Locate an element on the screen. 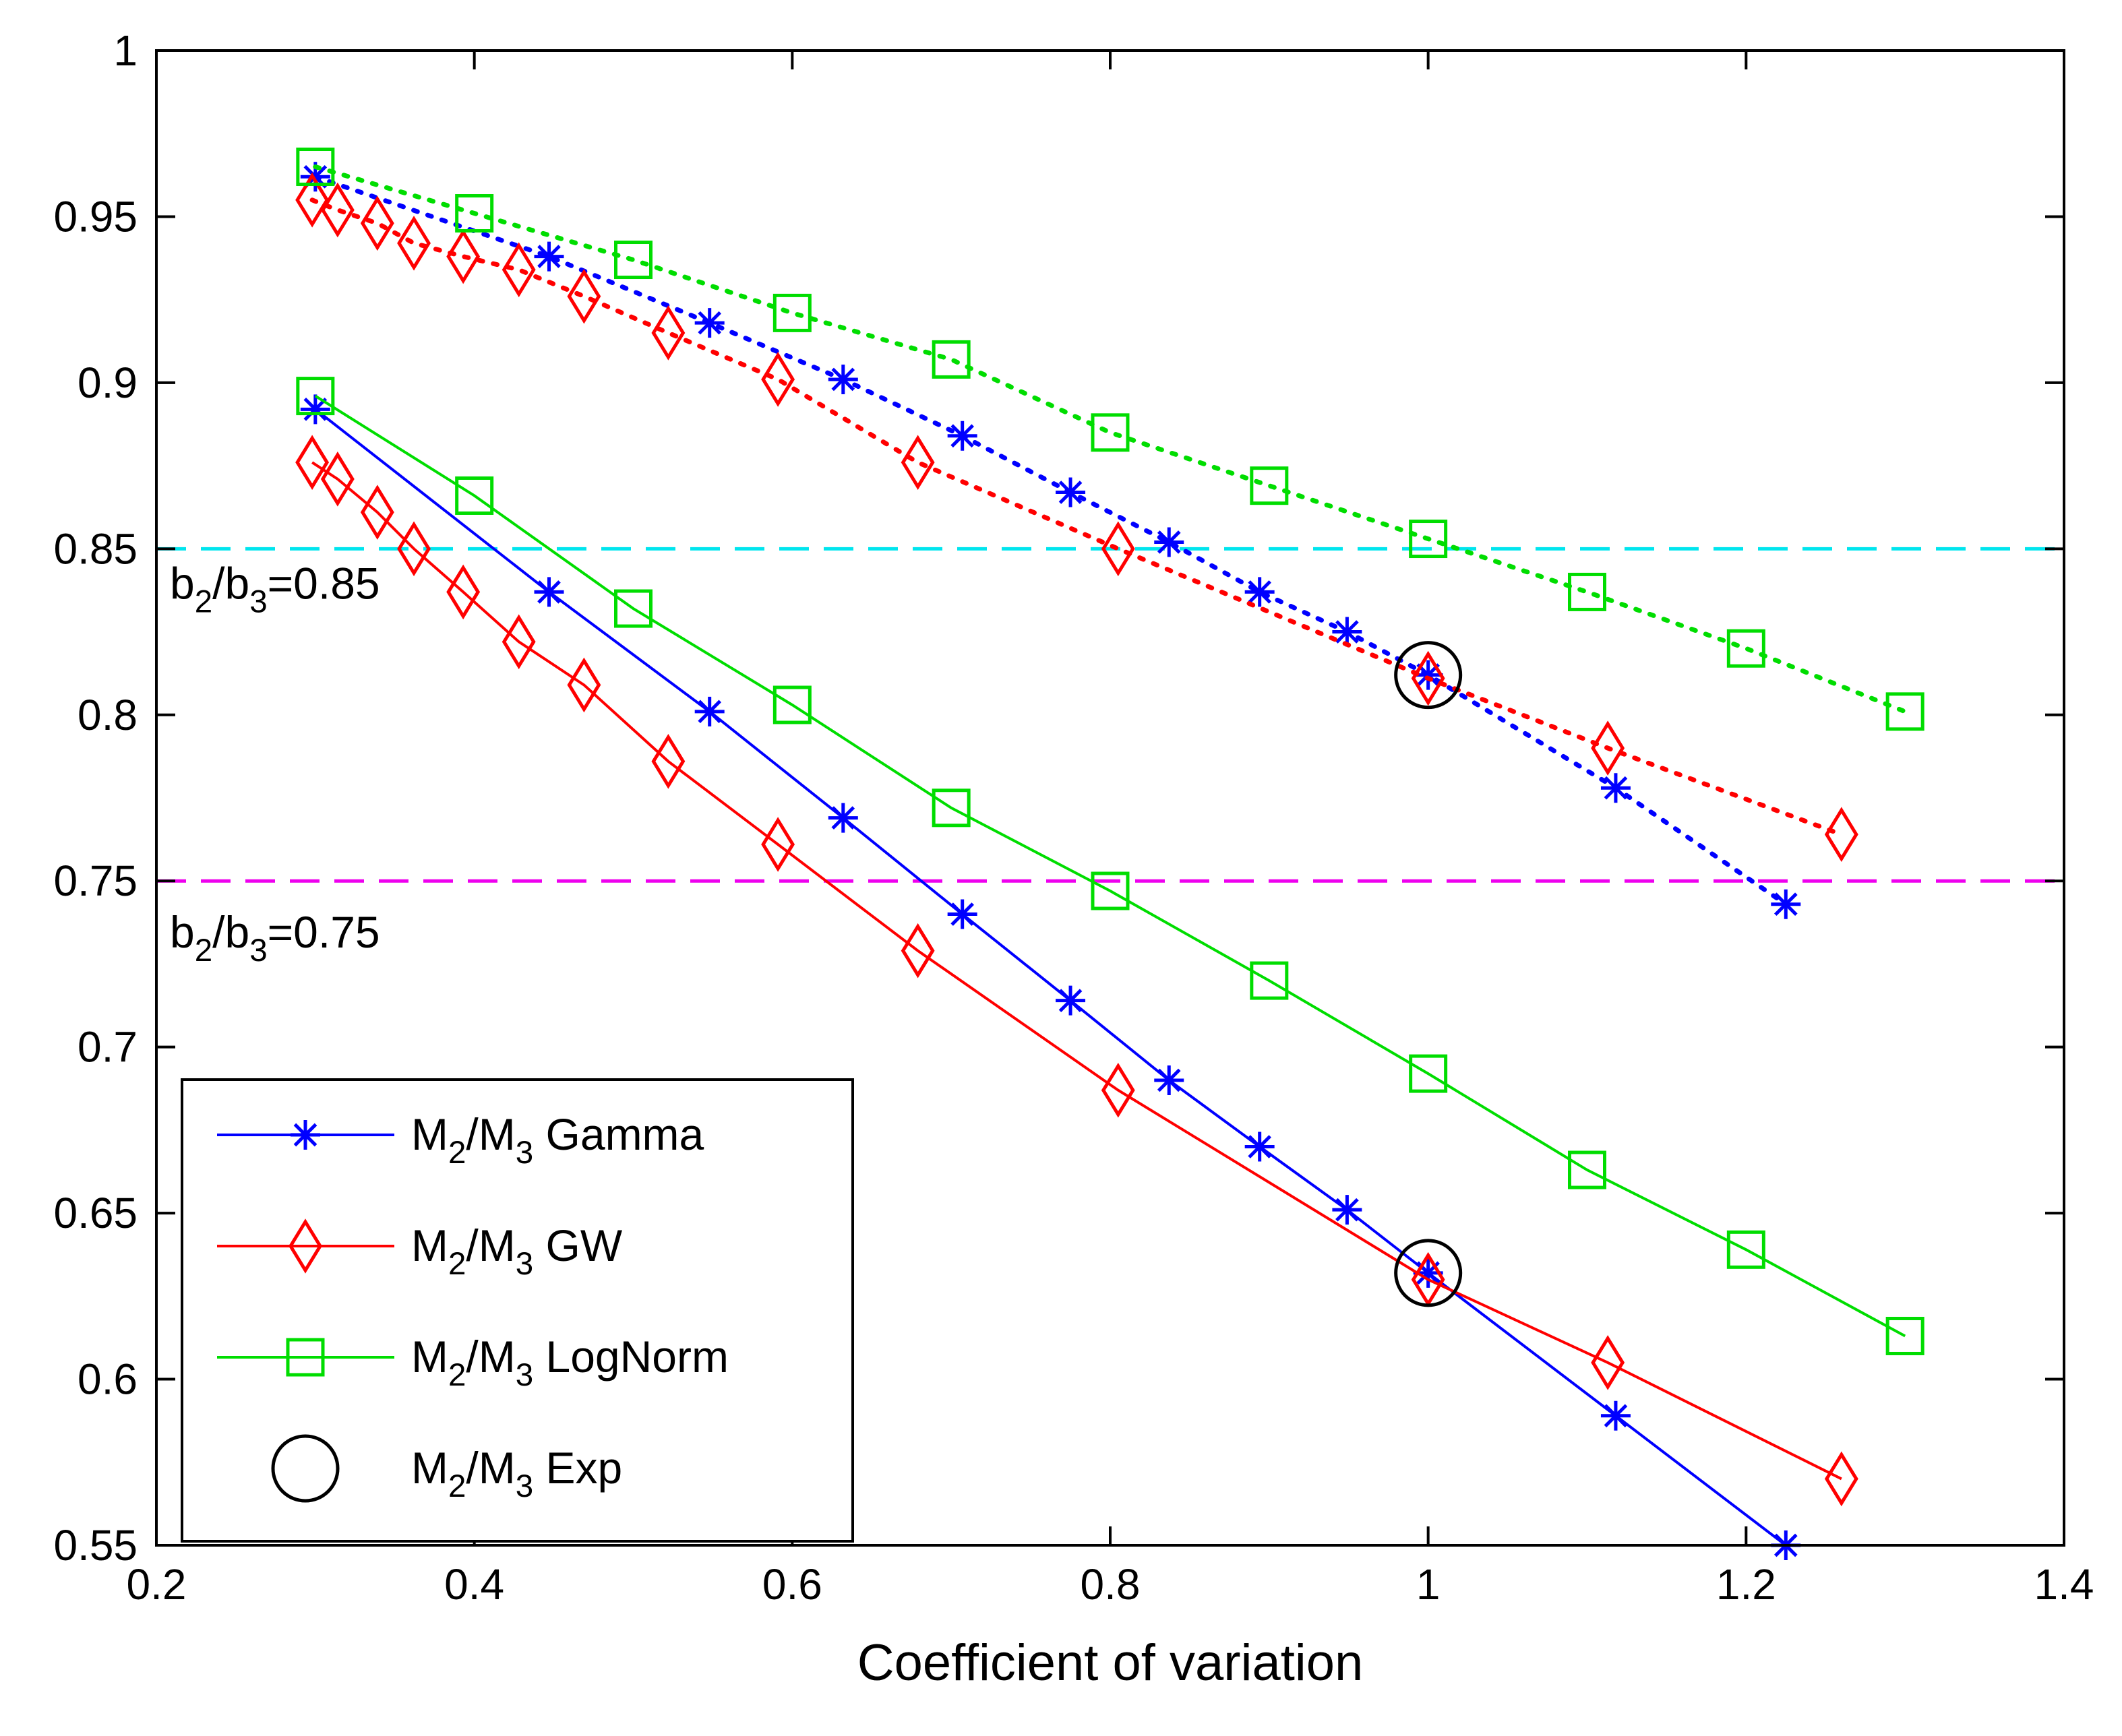 Image resolution: width=2122 pixels, height=1736 pixels. y-tick-label: 0.95 is located at coordinates (95, 216).